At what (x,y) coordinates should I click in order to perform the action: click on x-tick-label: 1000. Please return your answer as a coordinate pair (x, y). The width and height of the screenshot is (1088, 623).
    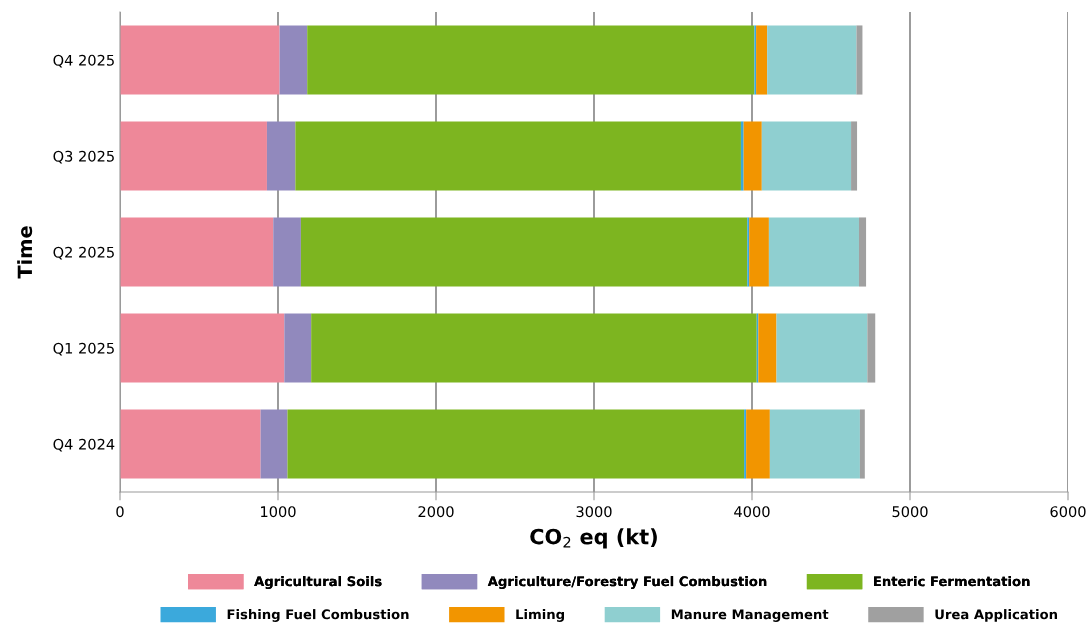
    Looking at the image, I should click on (278, 512).